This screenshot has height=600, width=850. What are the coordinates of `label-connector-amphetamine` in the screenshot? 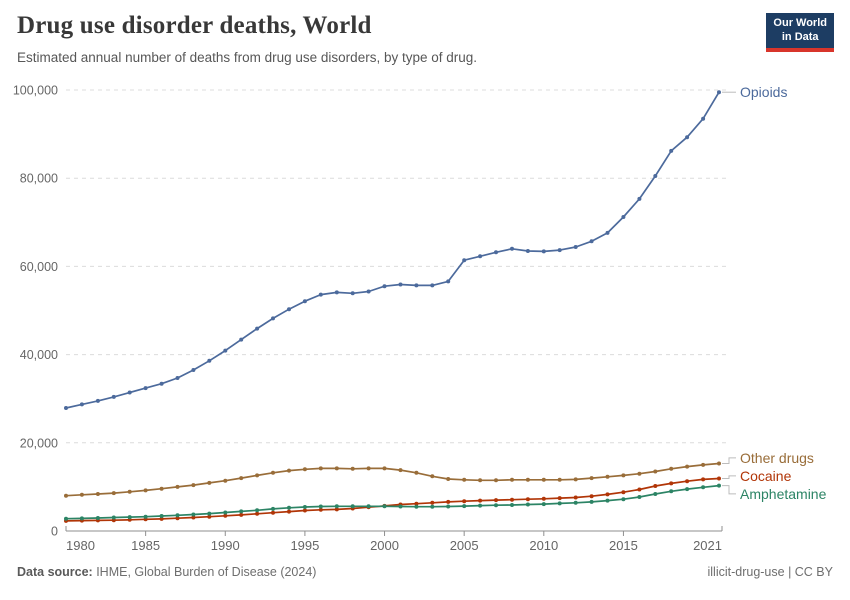 It's located at (729, 490).